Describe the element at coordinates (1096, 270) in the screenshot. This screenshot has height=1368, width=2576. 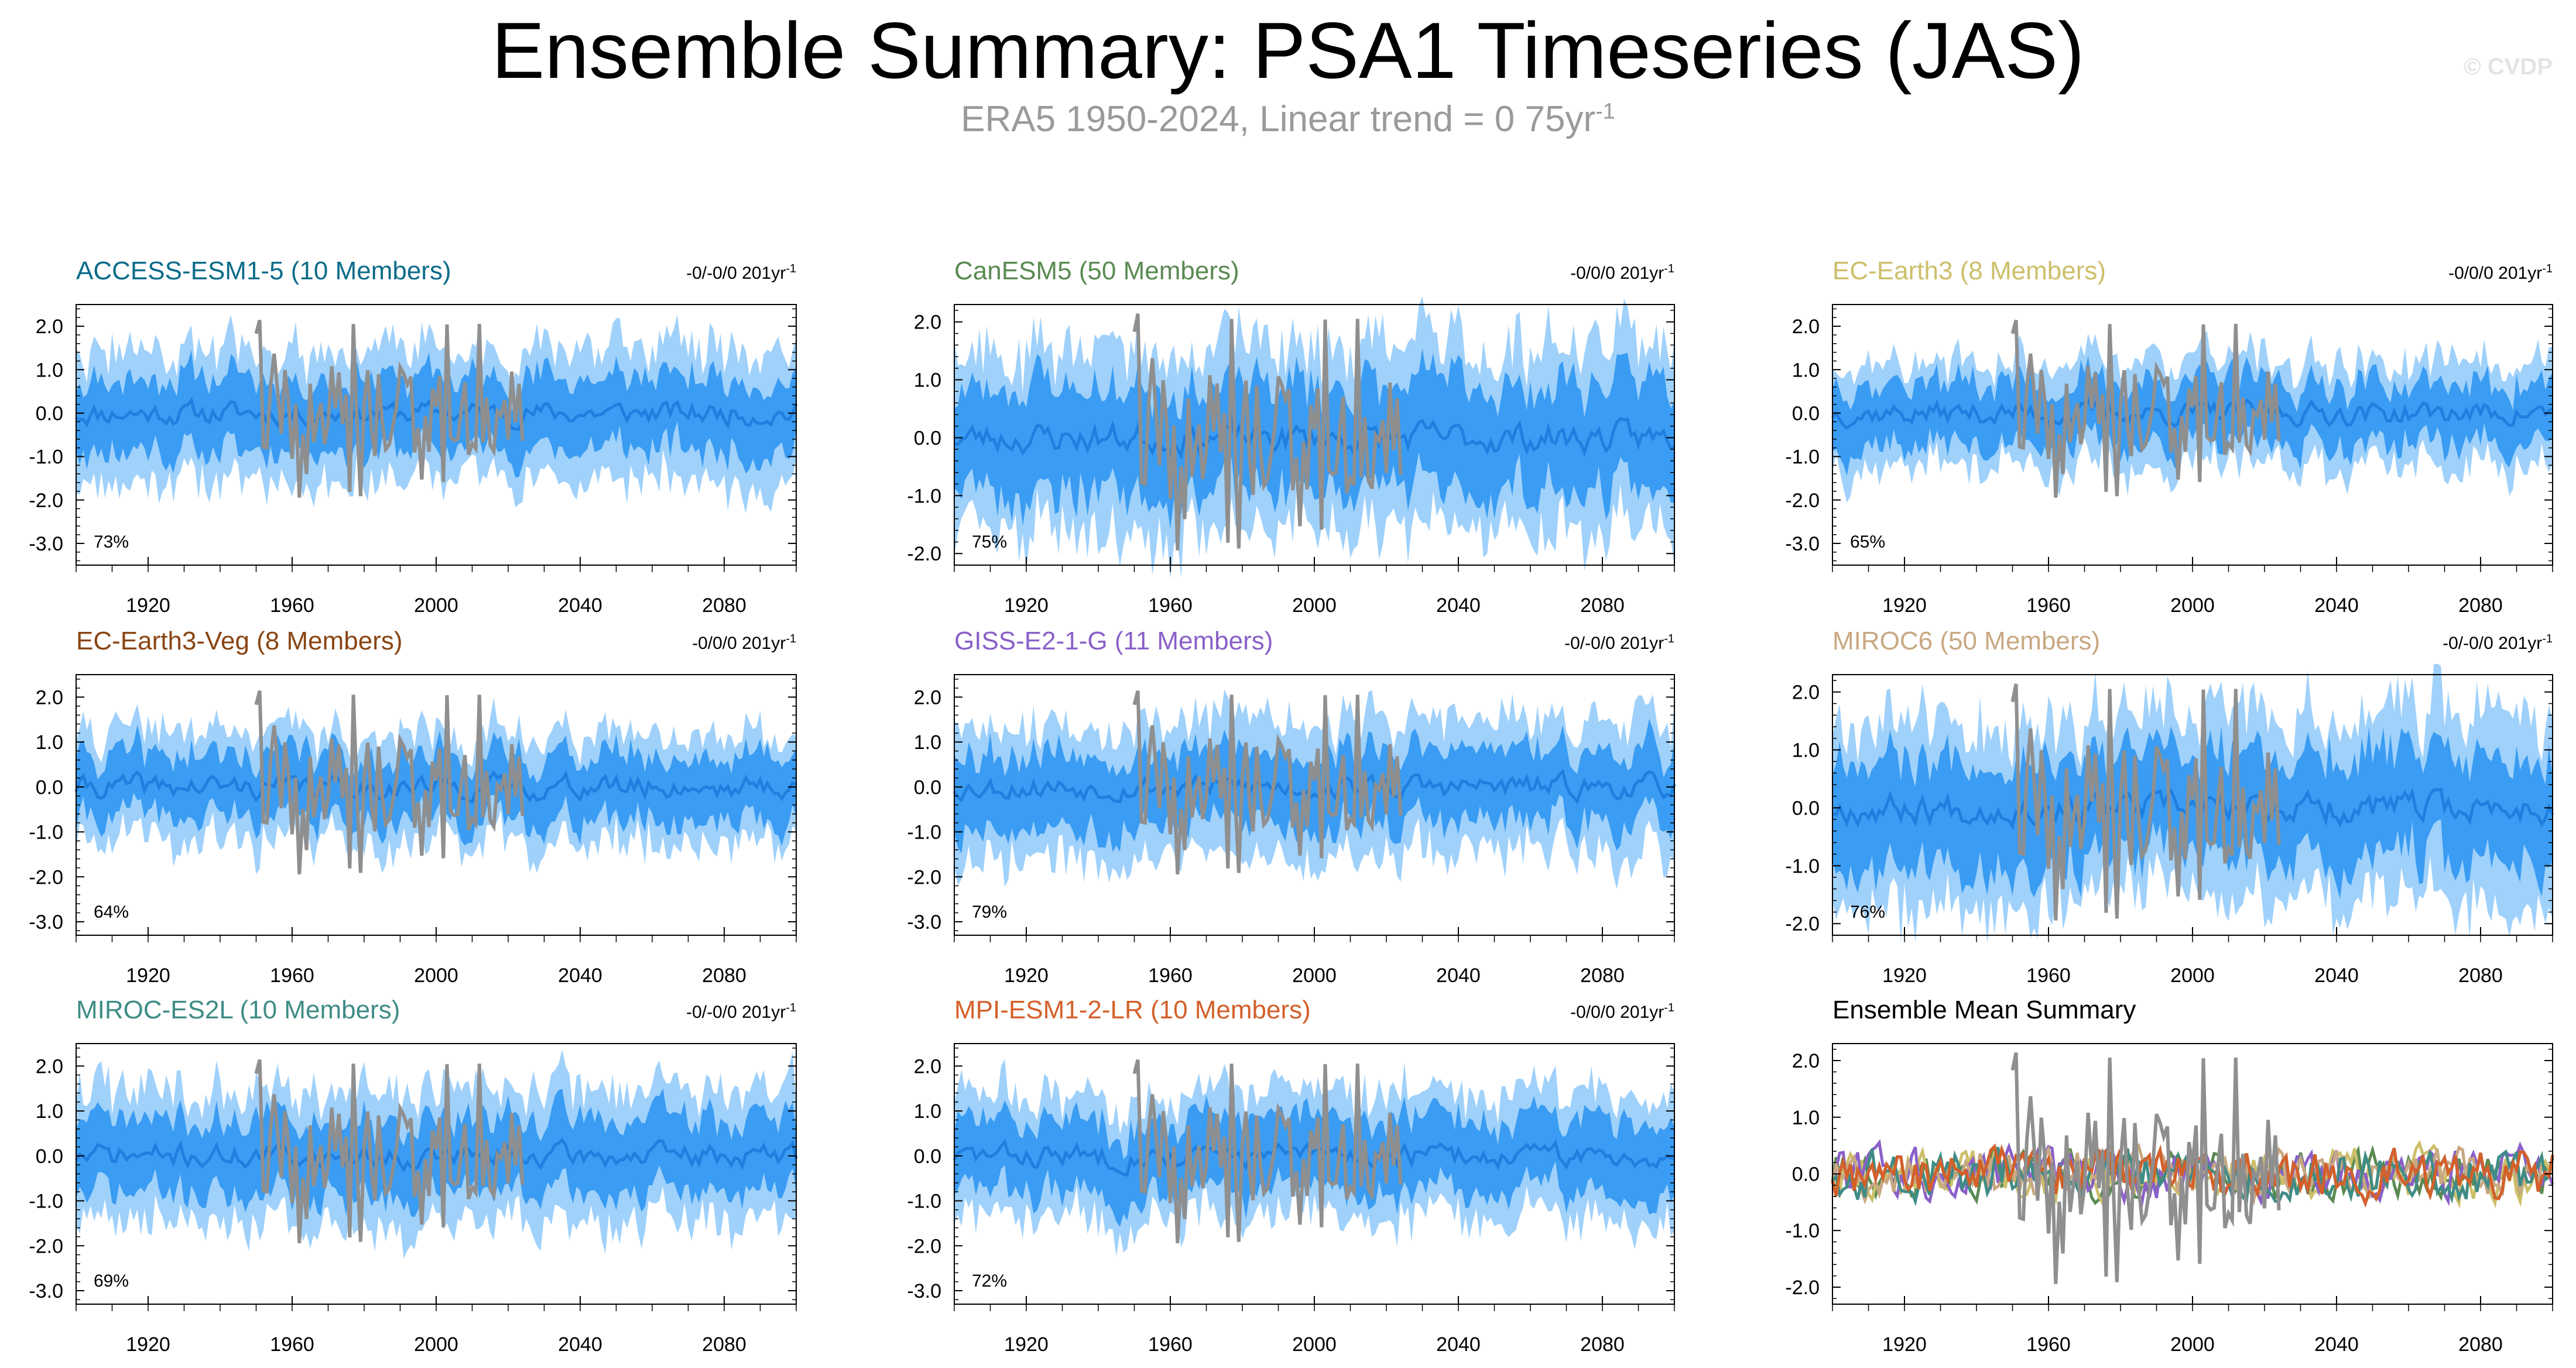
I see `panel-title: CanESM5 (50 Members)` at that location.